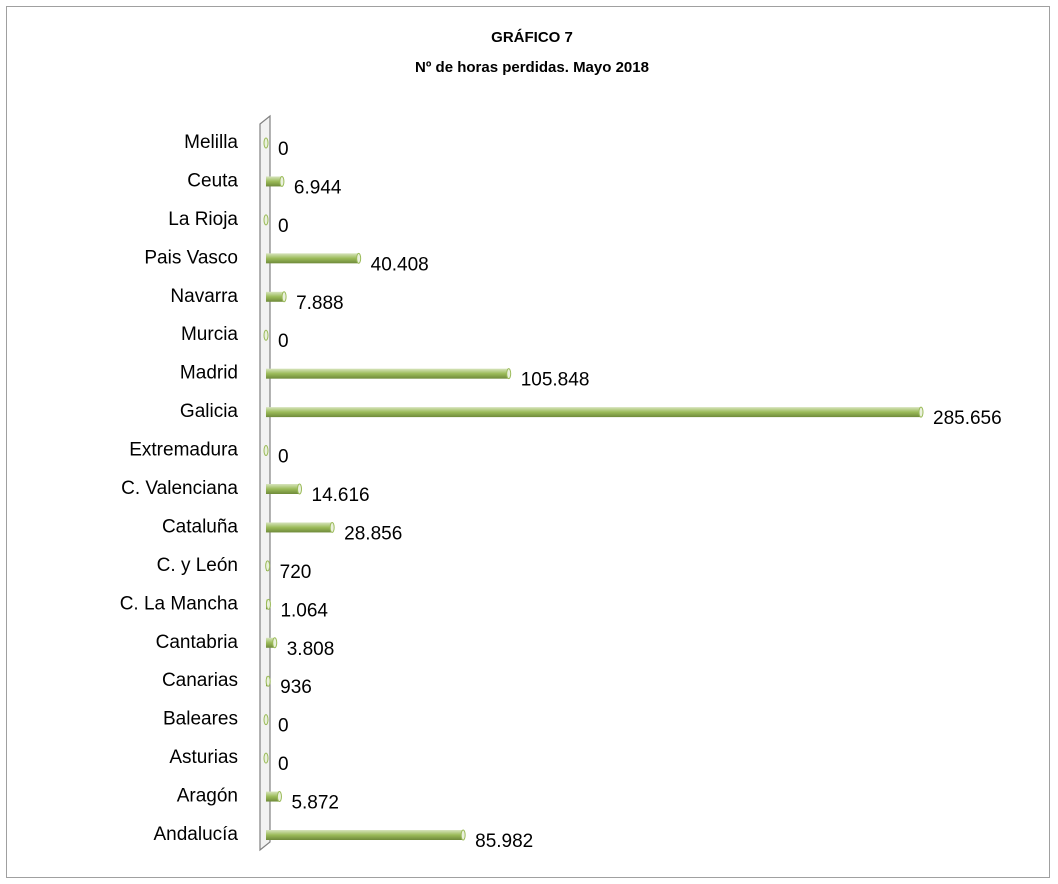 This screenshot has width=1058, height=884. What do you see at coordinates (211, 142) in the screenshot?
I see `y-tick-label: Melilla` at bounding box center [211, 142].